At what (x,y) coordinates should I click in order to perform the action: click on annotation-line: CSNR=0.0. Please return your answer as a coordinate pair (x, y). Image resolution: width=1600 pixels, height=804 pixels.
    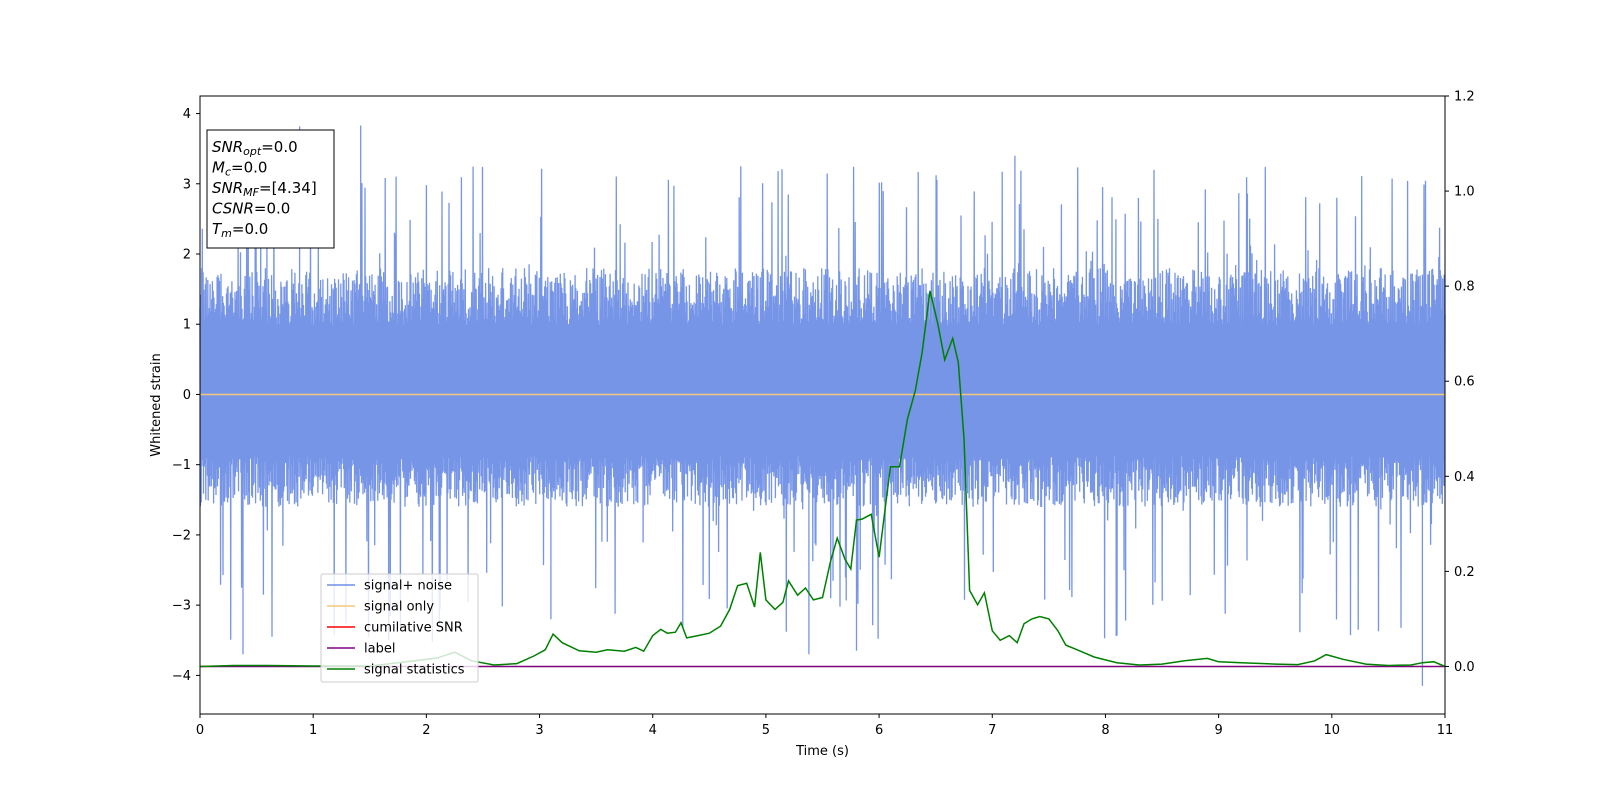
    Looking at the image, I should click on (251, 209).